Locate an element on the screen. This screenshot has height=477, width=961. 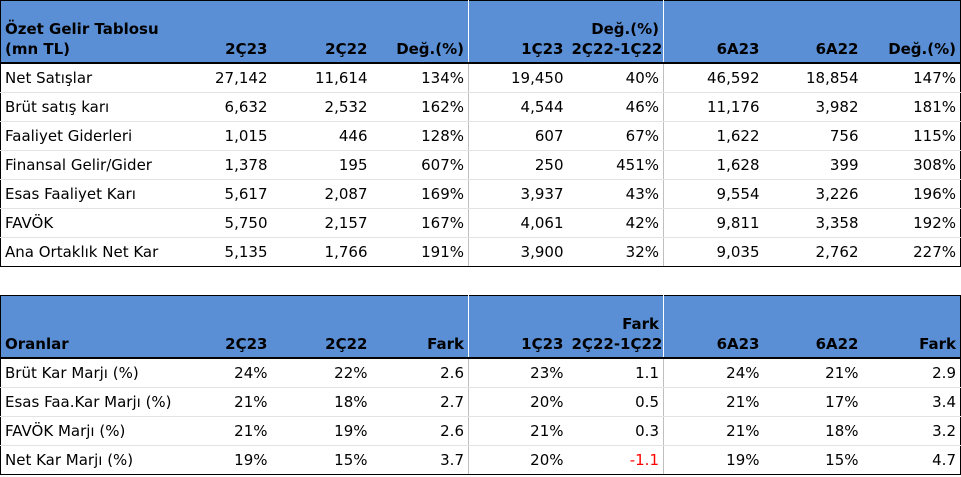
table-cell: 32% is located at coordinates (615, 252).